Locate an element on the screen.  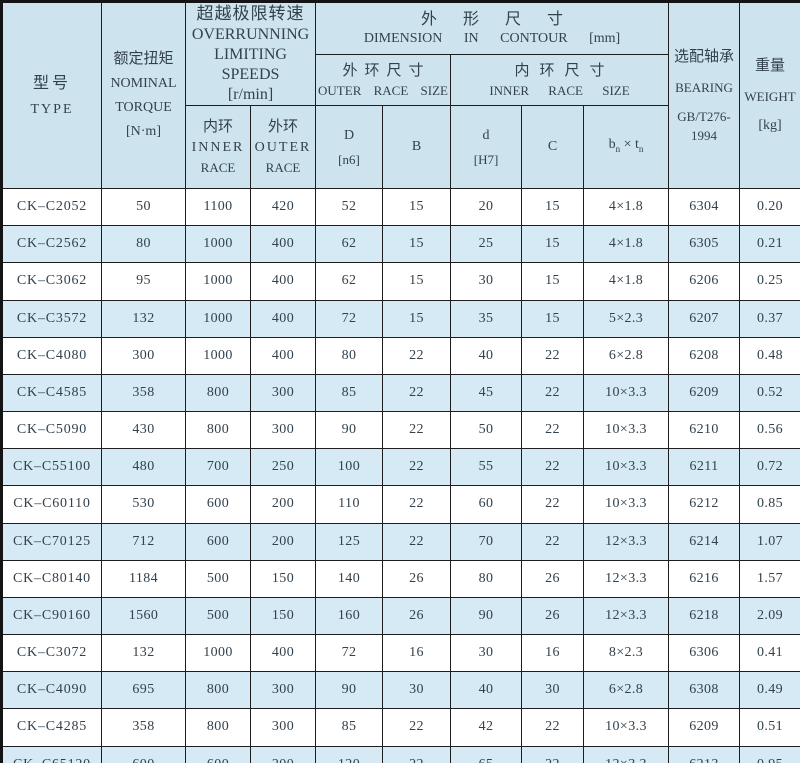
cell-type: CK–C4285 is located at coordinates (51, 727).